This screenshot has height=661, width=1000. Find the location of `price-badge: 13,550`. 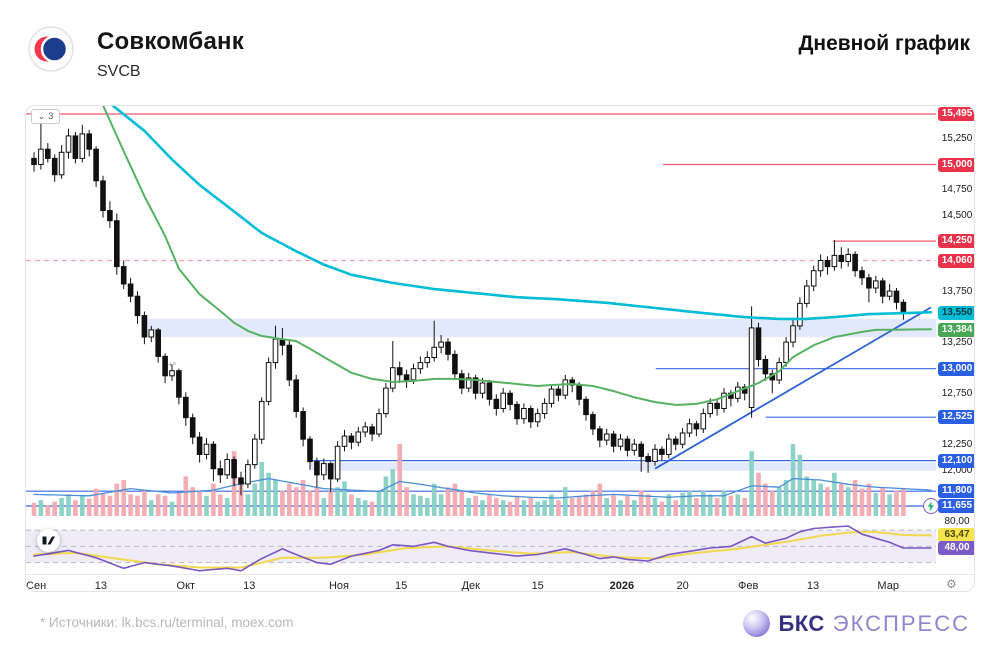

price-badge: 13,550 is located at coordinates (956, 312).